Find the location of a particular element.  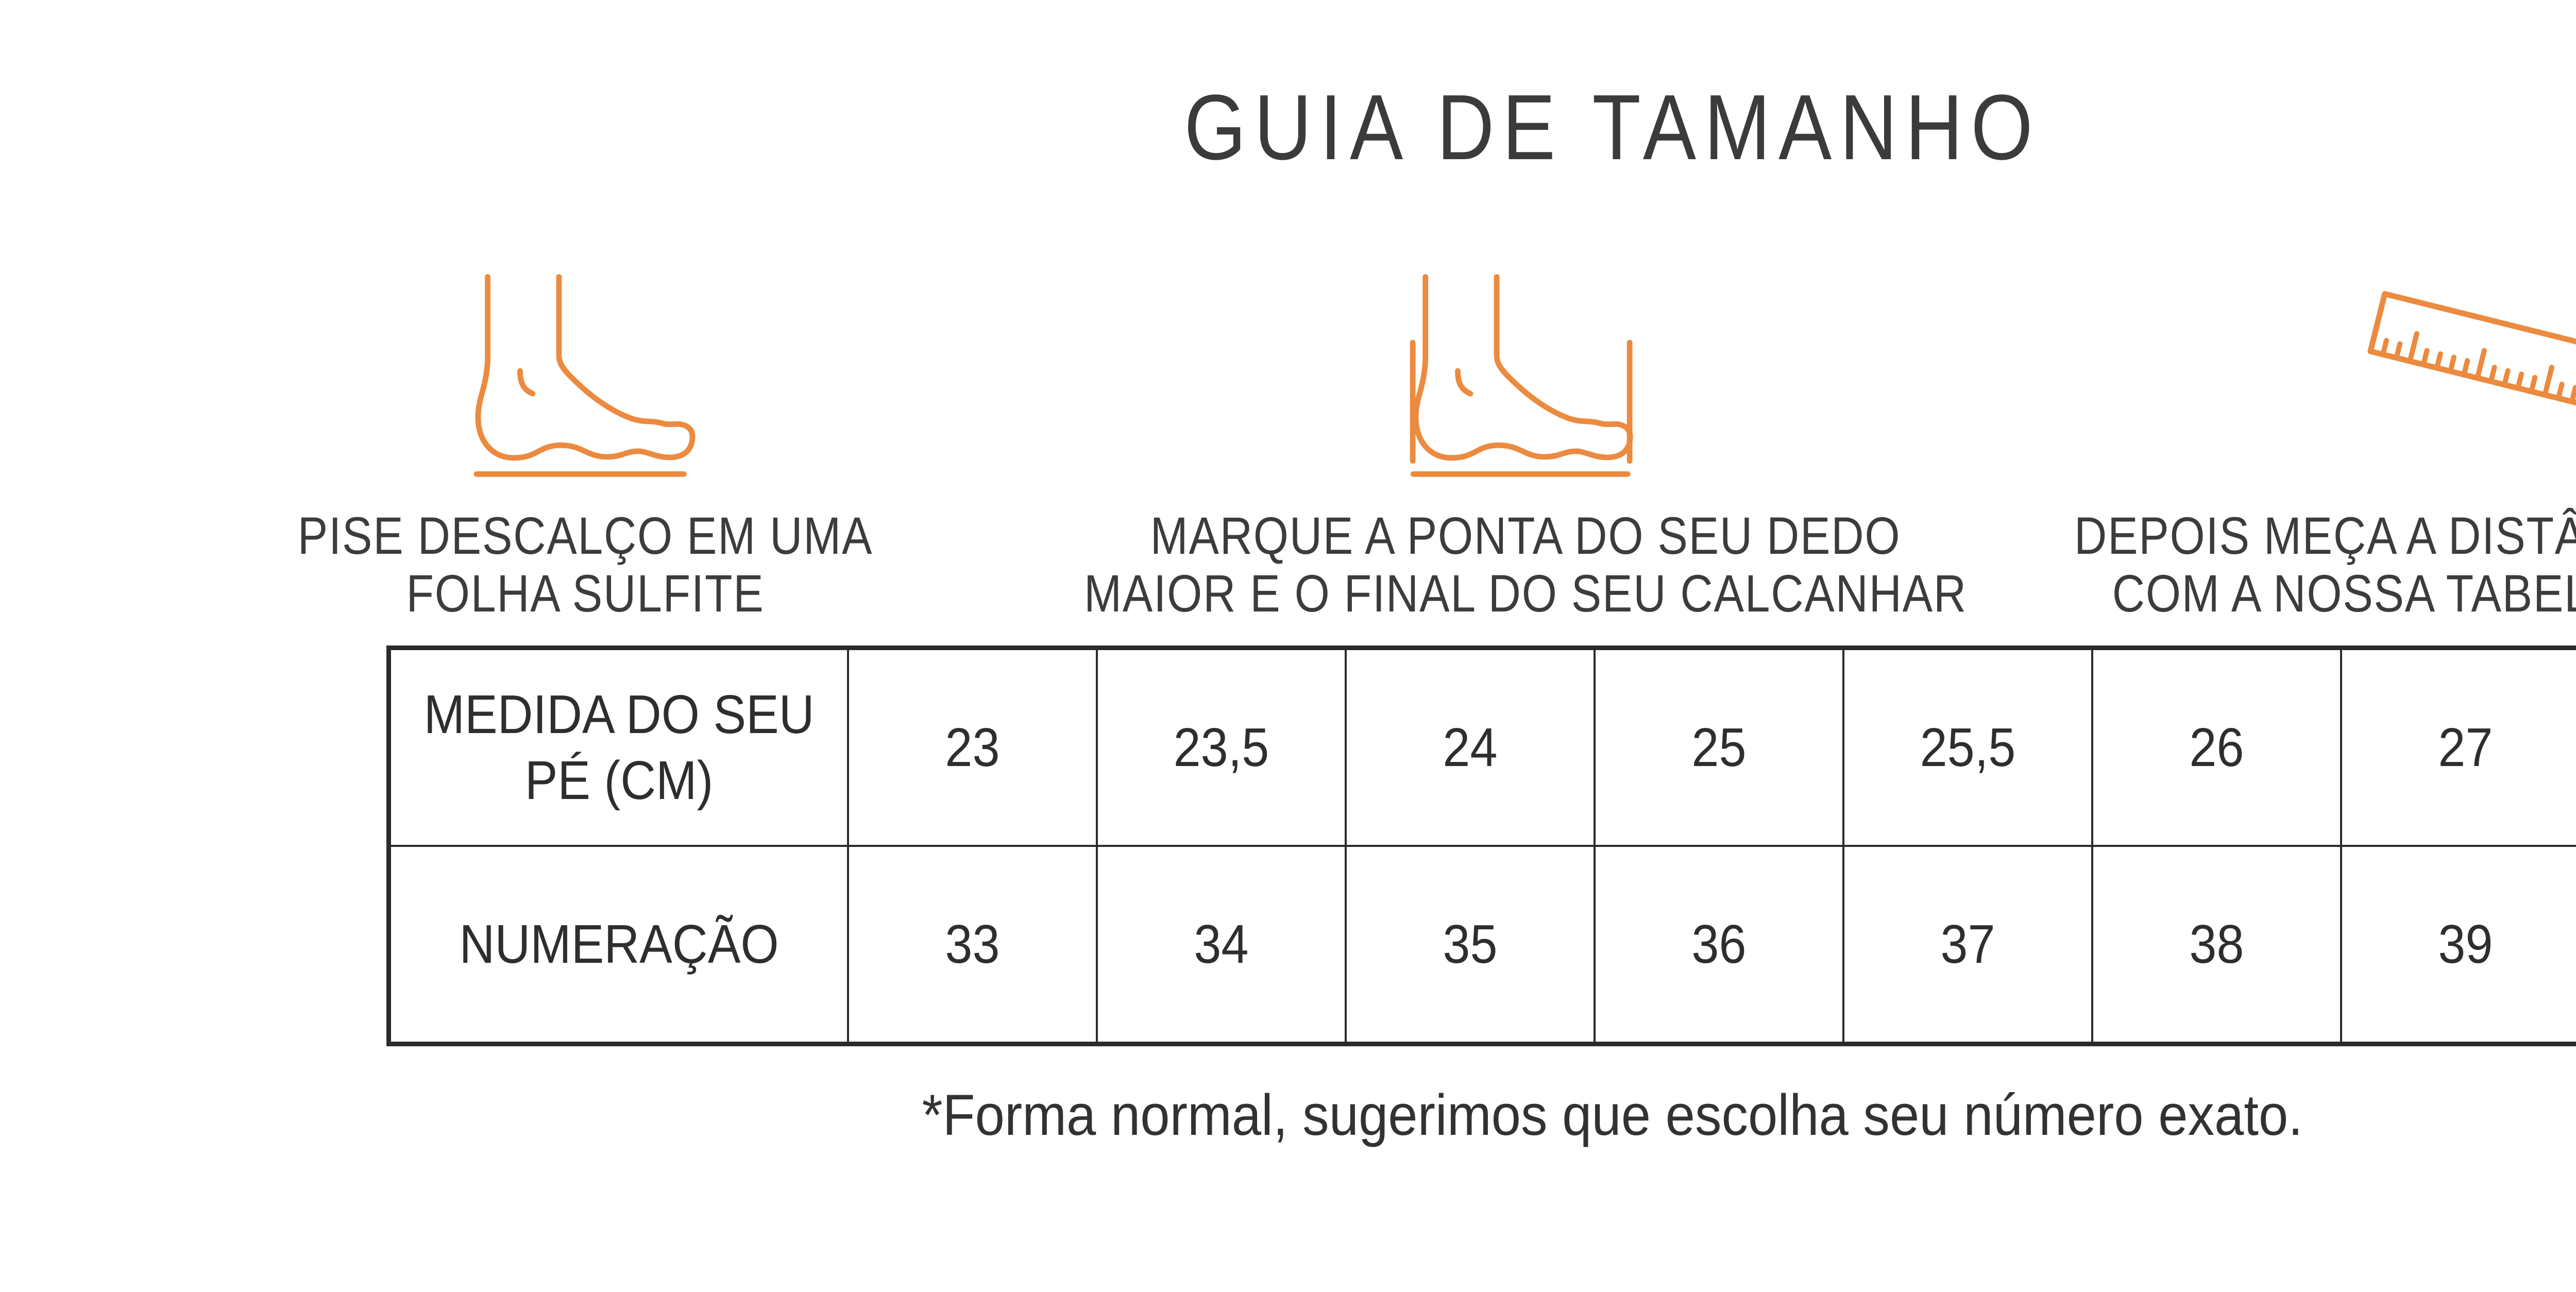

size-value: 38 is located at coordinates (2216, 944).